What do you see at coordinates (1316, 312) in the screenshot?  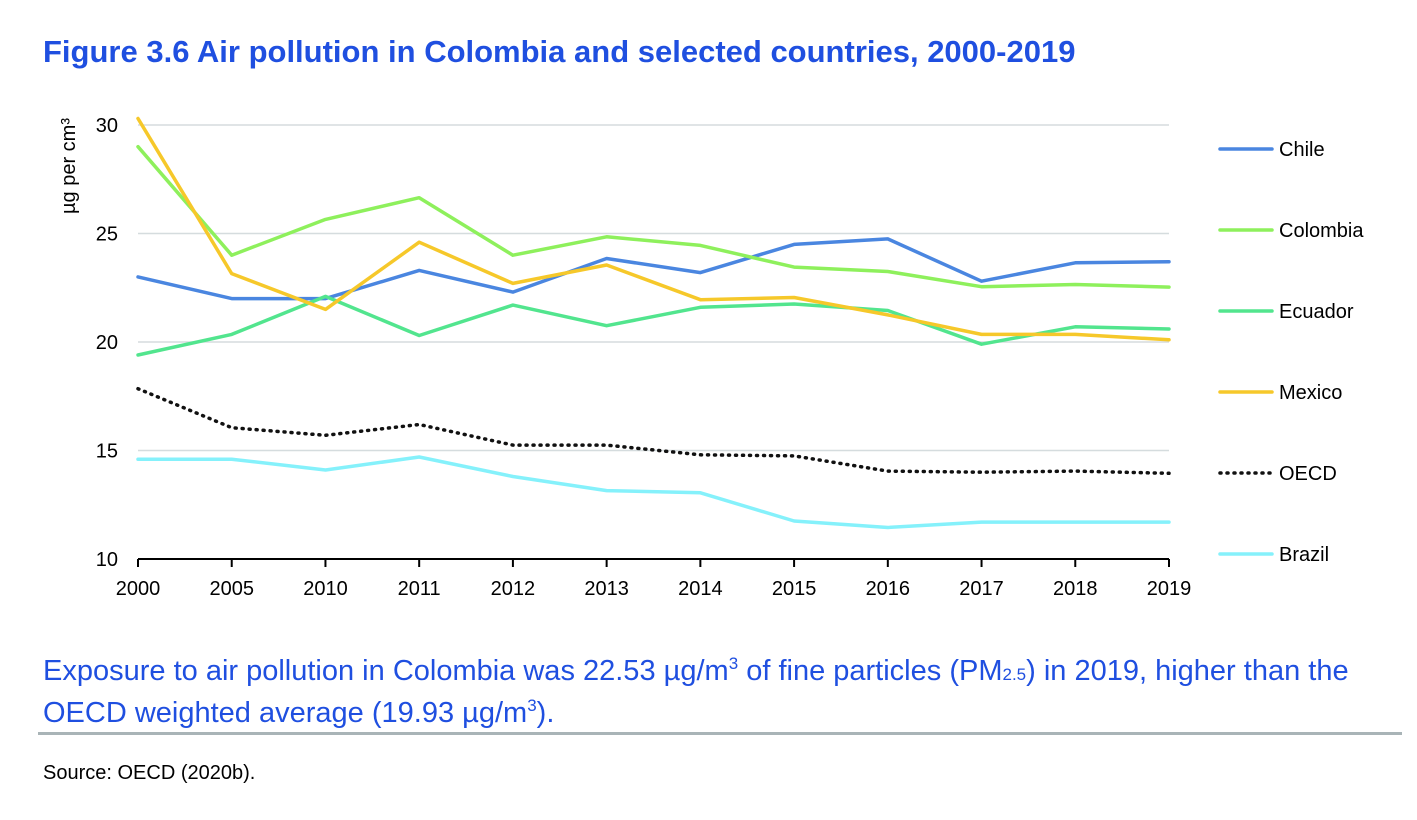 I see `legend-label-ecuador: Ecuador` at bounding box center [1316, 312].